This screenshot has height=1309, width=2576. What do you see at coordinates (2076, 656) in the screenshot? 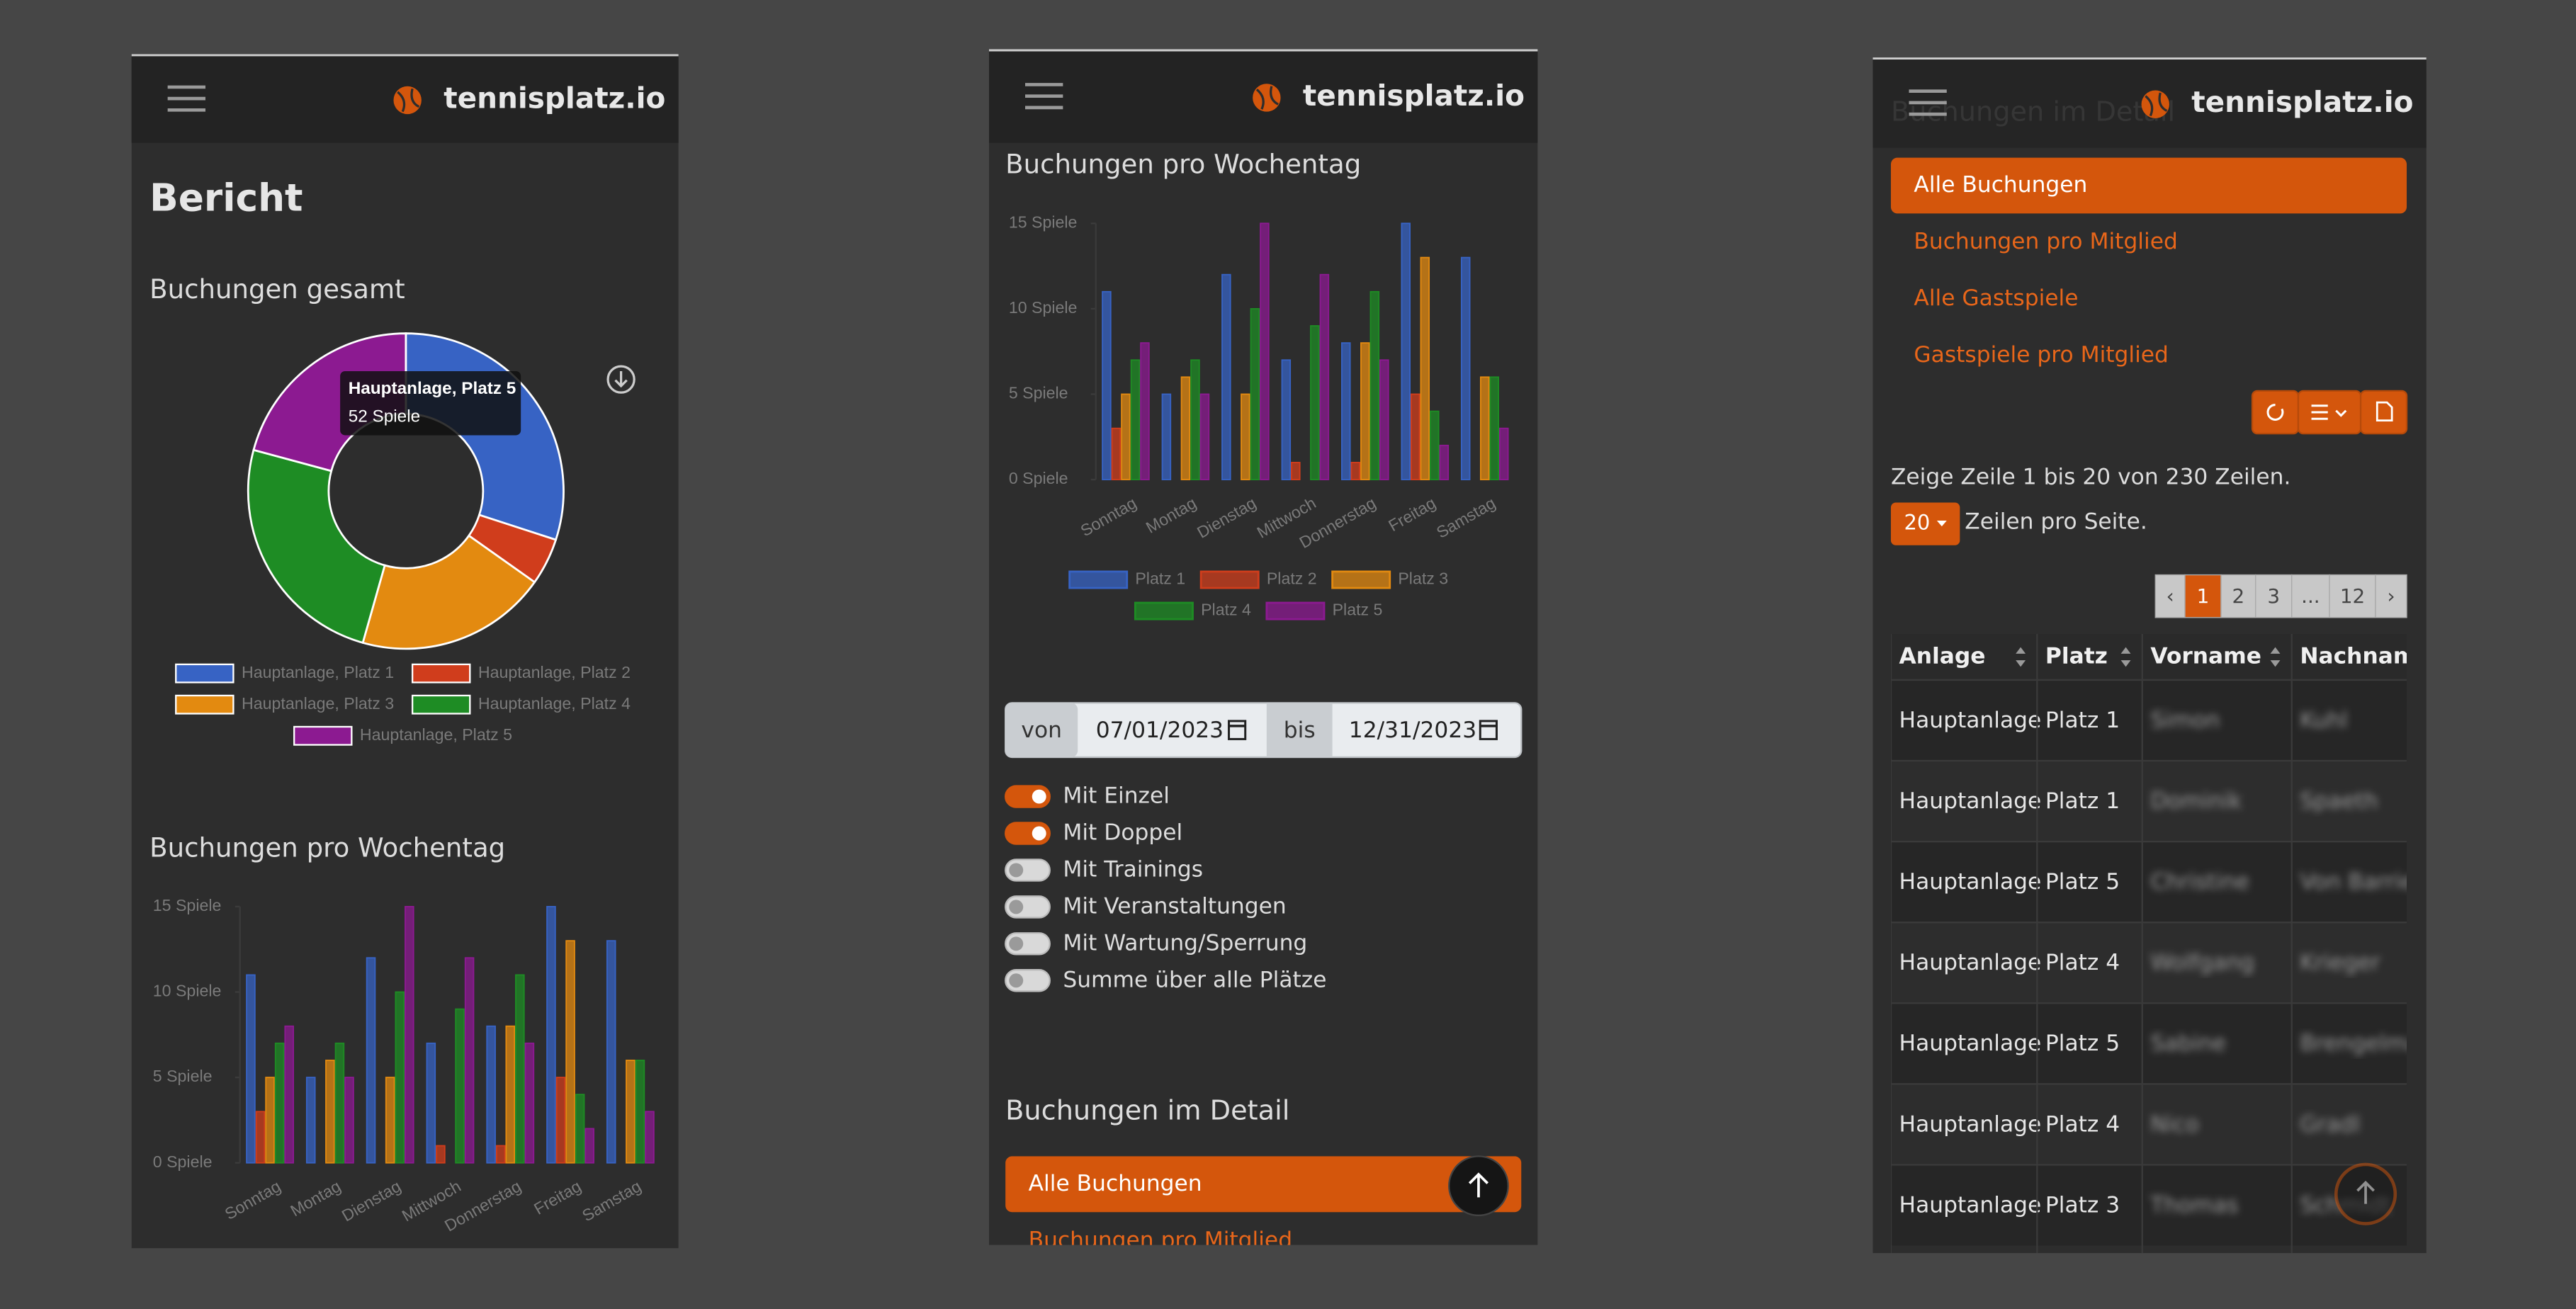
I see `column-header: Platz` at bounding box center [2076, 656].